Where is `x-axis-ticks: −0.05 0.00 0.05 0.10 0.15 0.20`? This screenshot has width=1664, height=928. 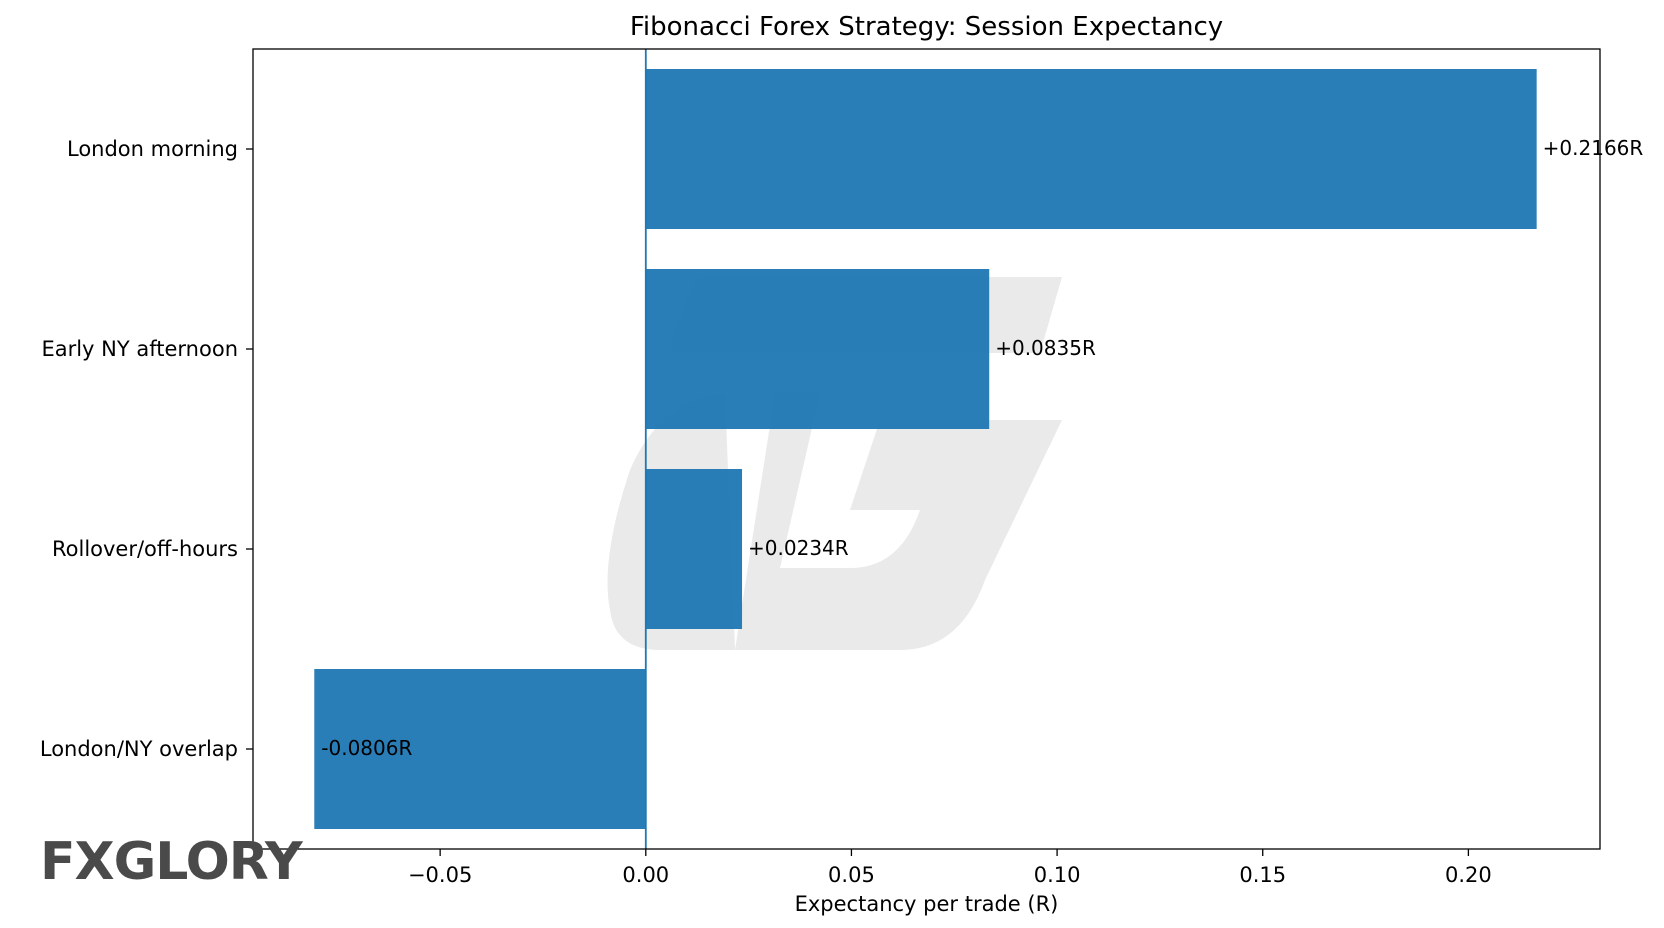
x-axis-ticks: −0.05 0.00 0.05 0.10 0.15 0.20 is located at coordinates (950, 868).